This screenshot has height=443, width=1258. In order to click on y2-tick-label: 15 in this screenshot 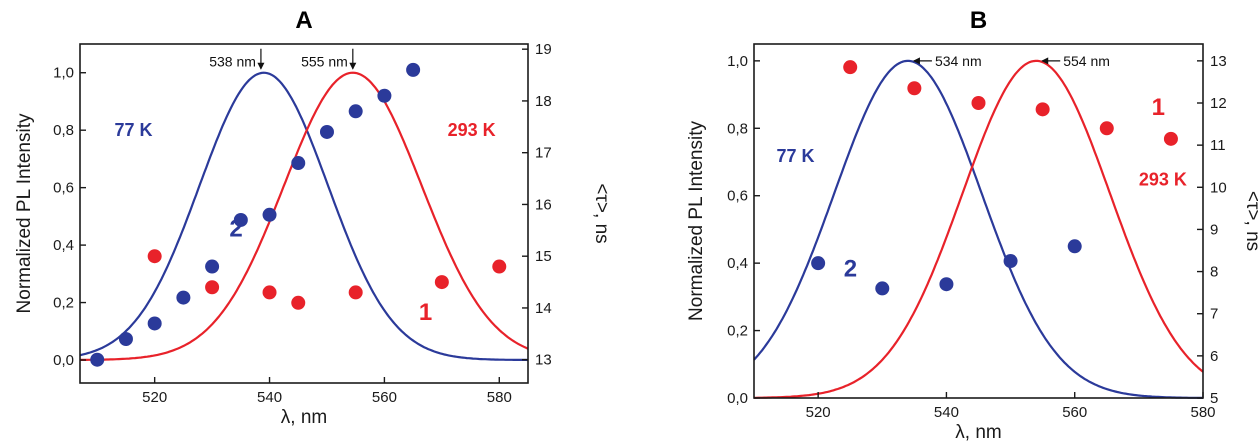, I will do `click(543, 256)`.